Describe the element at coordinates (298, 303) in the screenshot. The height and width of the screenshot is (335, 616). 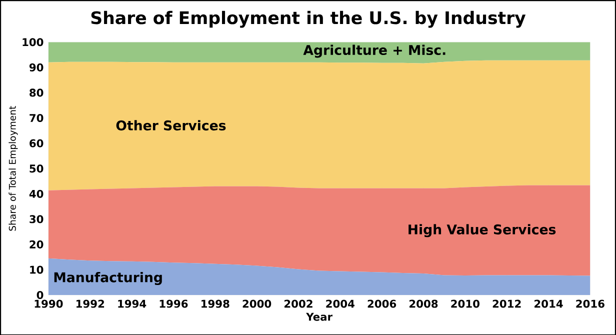
I see `x-tick-label: 2002` at that location.